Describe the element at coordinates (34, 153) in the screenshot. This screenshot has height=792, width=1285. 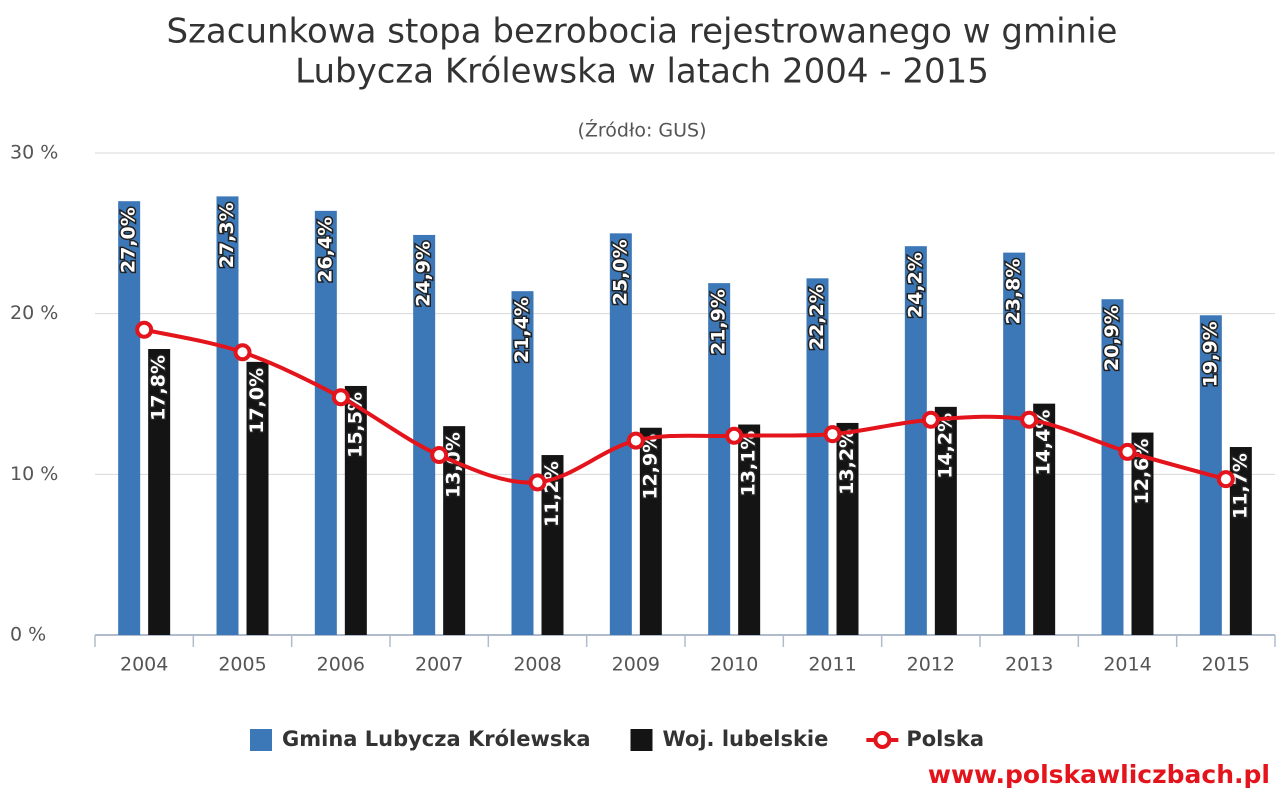
I see `y-tick-label: 30 %` at that location.